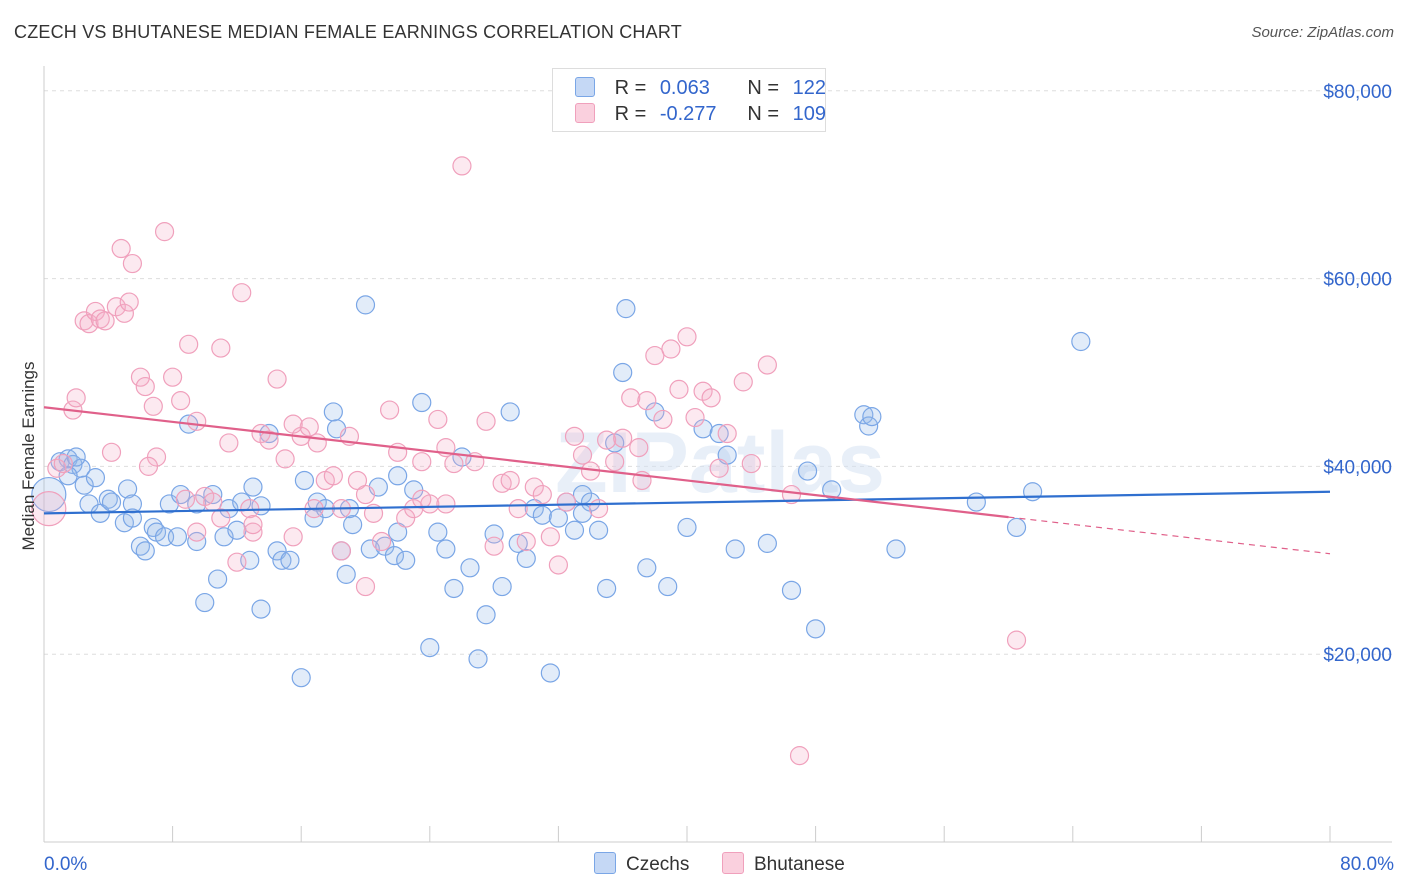 This screenshot has height=892, width=1406. What do you see at coordinates (1367, 864) in the screenshot?
I see `x-tick-label: 80.0%` at bounding box center [1367, 864].